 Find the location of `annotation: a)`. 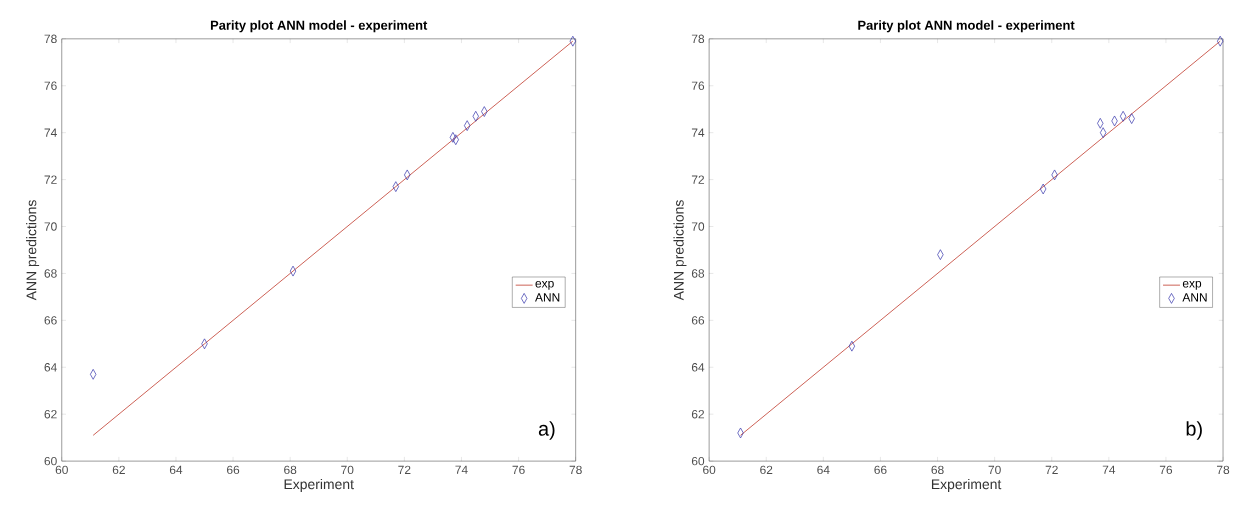

annotation: a) is located at coordinates (546, 430).